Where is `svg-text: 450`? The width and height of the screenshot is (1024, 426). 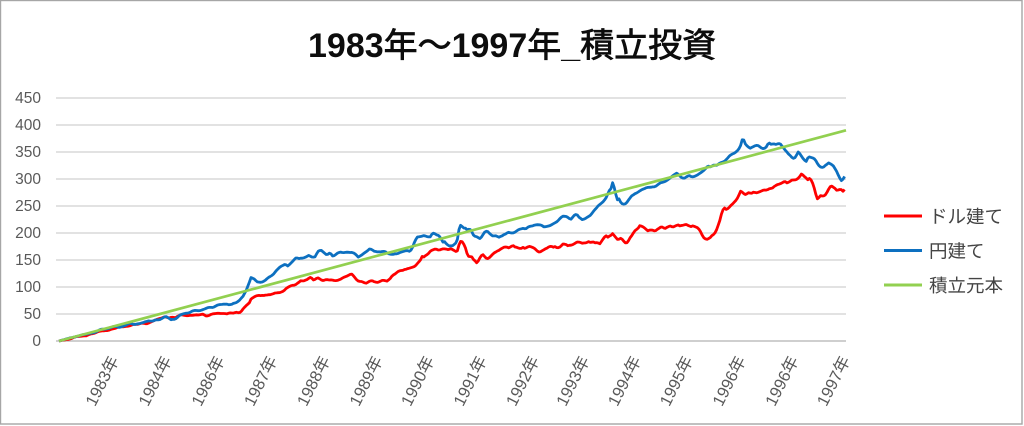 svg-text: 450 is located at coordinates (28, 98).